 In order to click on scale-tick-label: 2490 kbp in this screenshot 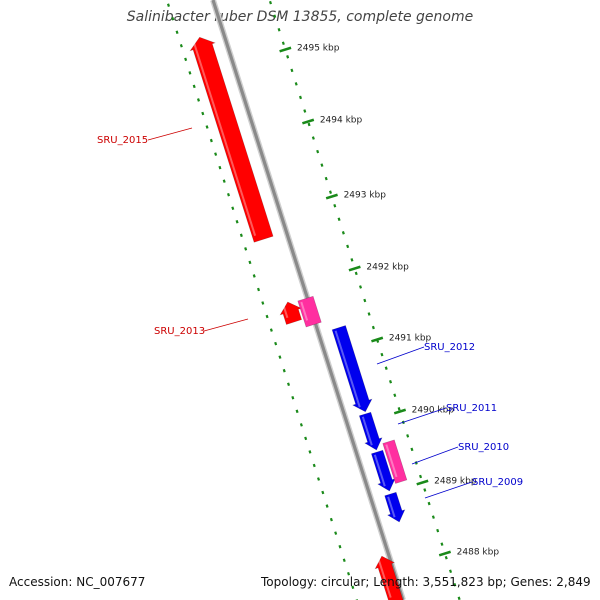, I will do `click(433, 411)`.